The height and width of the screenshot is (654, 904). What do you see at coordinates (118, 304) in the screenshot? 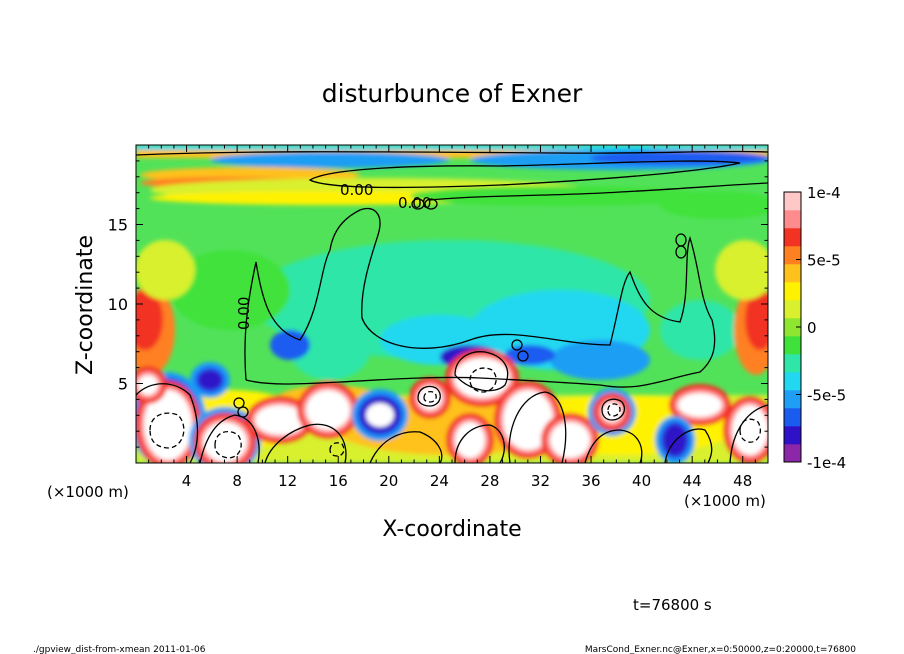
I see `y-tick-label: 10` at bounding box center [118, 304].